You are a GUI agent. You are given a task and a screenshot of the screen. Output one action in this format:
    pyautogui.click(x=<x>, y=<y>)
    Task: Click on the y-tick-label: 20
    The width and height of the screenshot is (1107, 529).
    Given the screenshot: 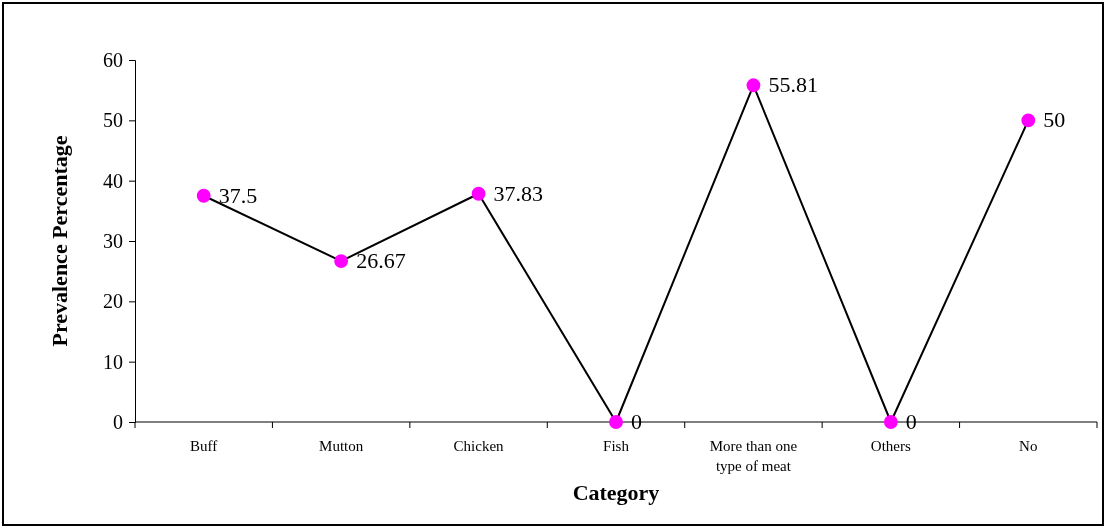 What is the action you would take?
    pyautogui.click(x=113, y=301)
    